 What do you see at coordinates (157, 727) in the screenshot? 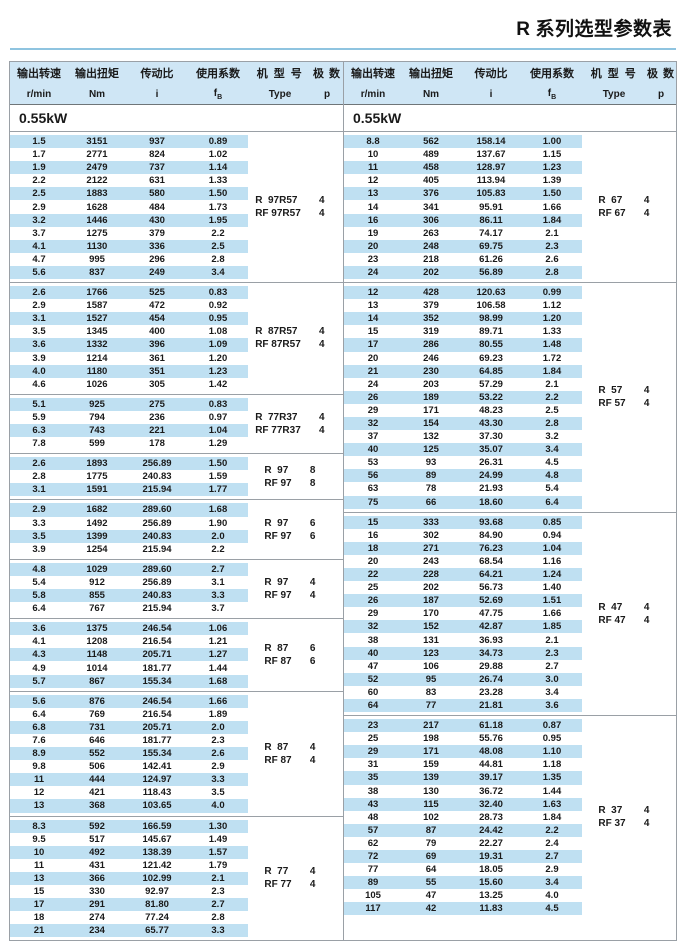
I see `cell-ratio: 205.71` at bounding box center [157, 727].